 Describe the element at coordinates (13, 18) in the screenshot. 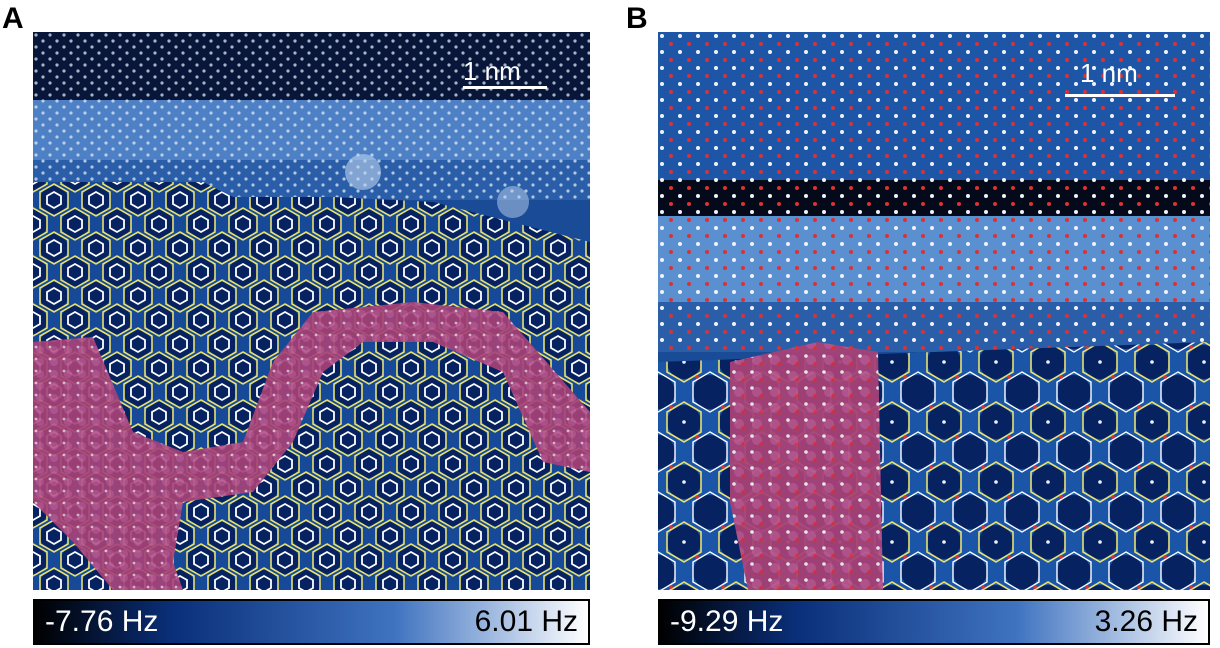

I see `panel-a-label: A` at that location.